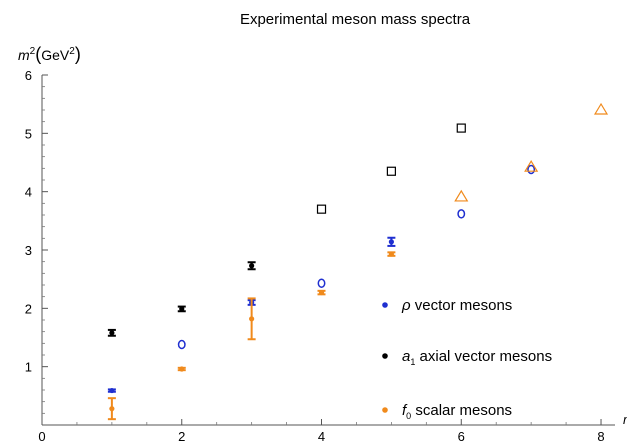 The height and width of the screenshot is (448, 627). Describe the element at coordinates (41, 436) in the screenshot. I see `x-tick-label: 0` at that location.